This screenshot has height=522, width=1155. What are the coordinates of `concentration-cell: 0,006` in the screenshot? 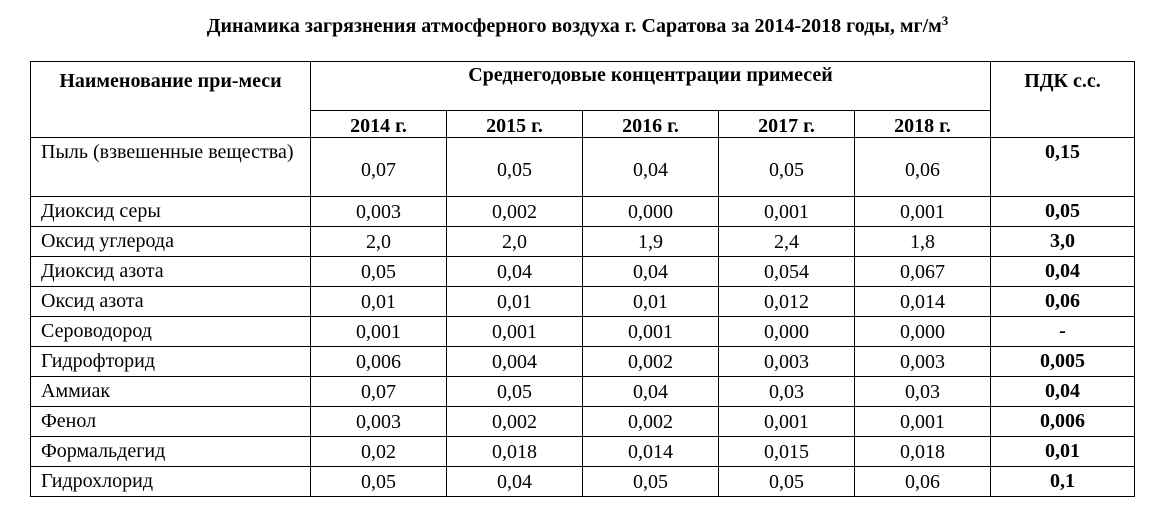 It's located at (378, 361).